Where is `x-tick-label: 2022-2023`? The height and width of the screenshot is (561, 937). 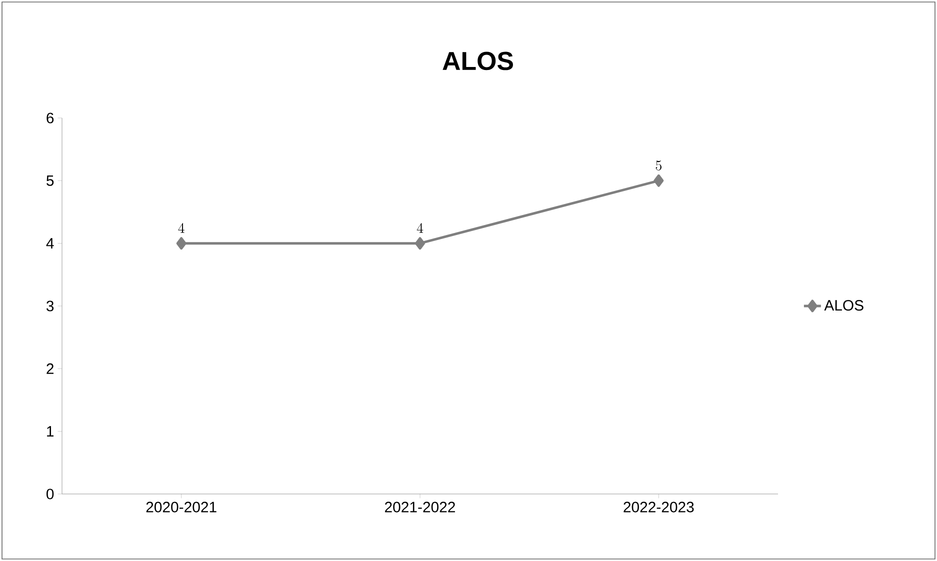 x-tick-label: 2022-2023 is located at coordinates (659, 507).